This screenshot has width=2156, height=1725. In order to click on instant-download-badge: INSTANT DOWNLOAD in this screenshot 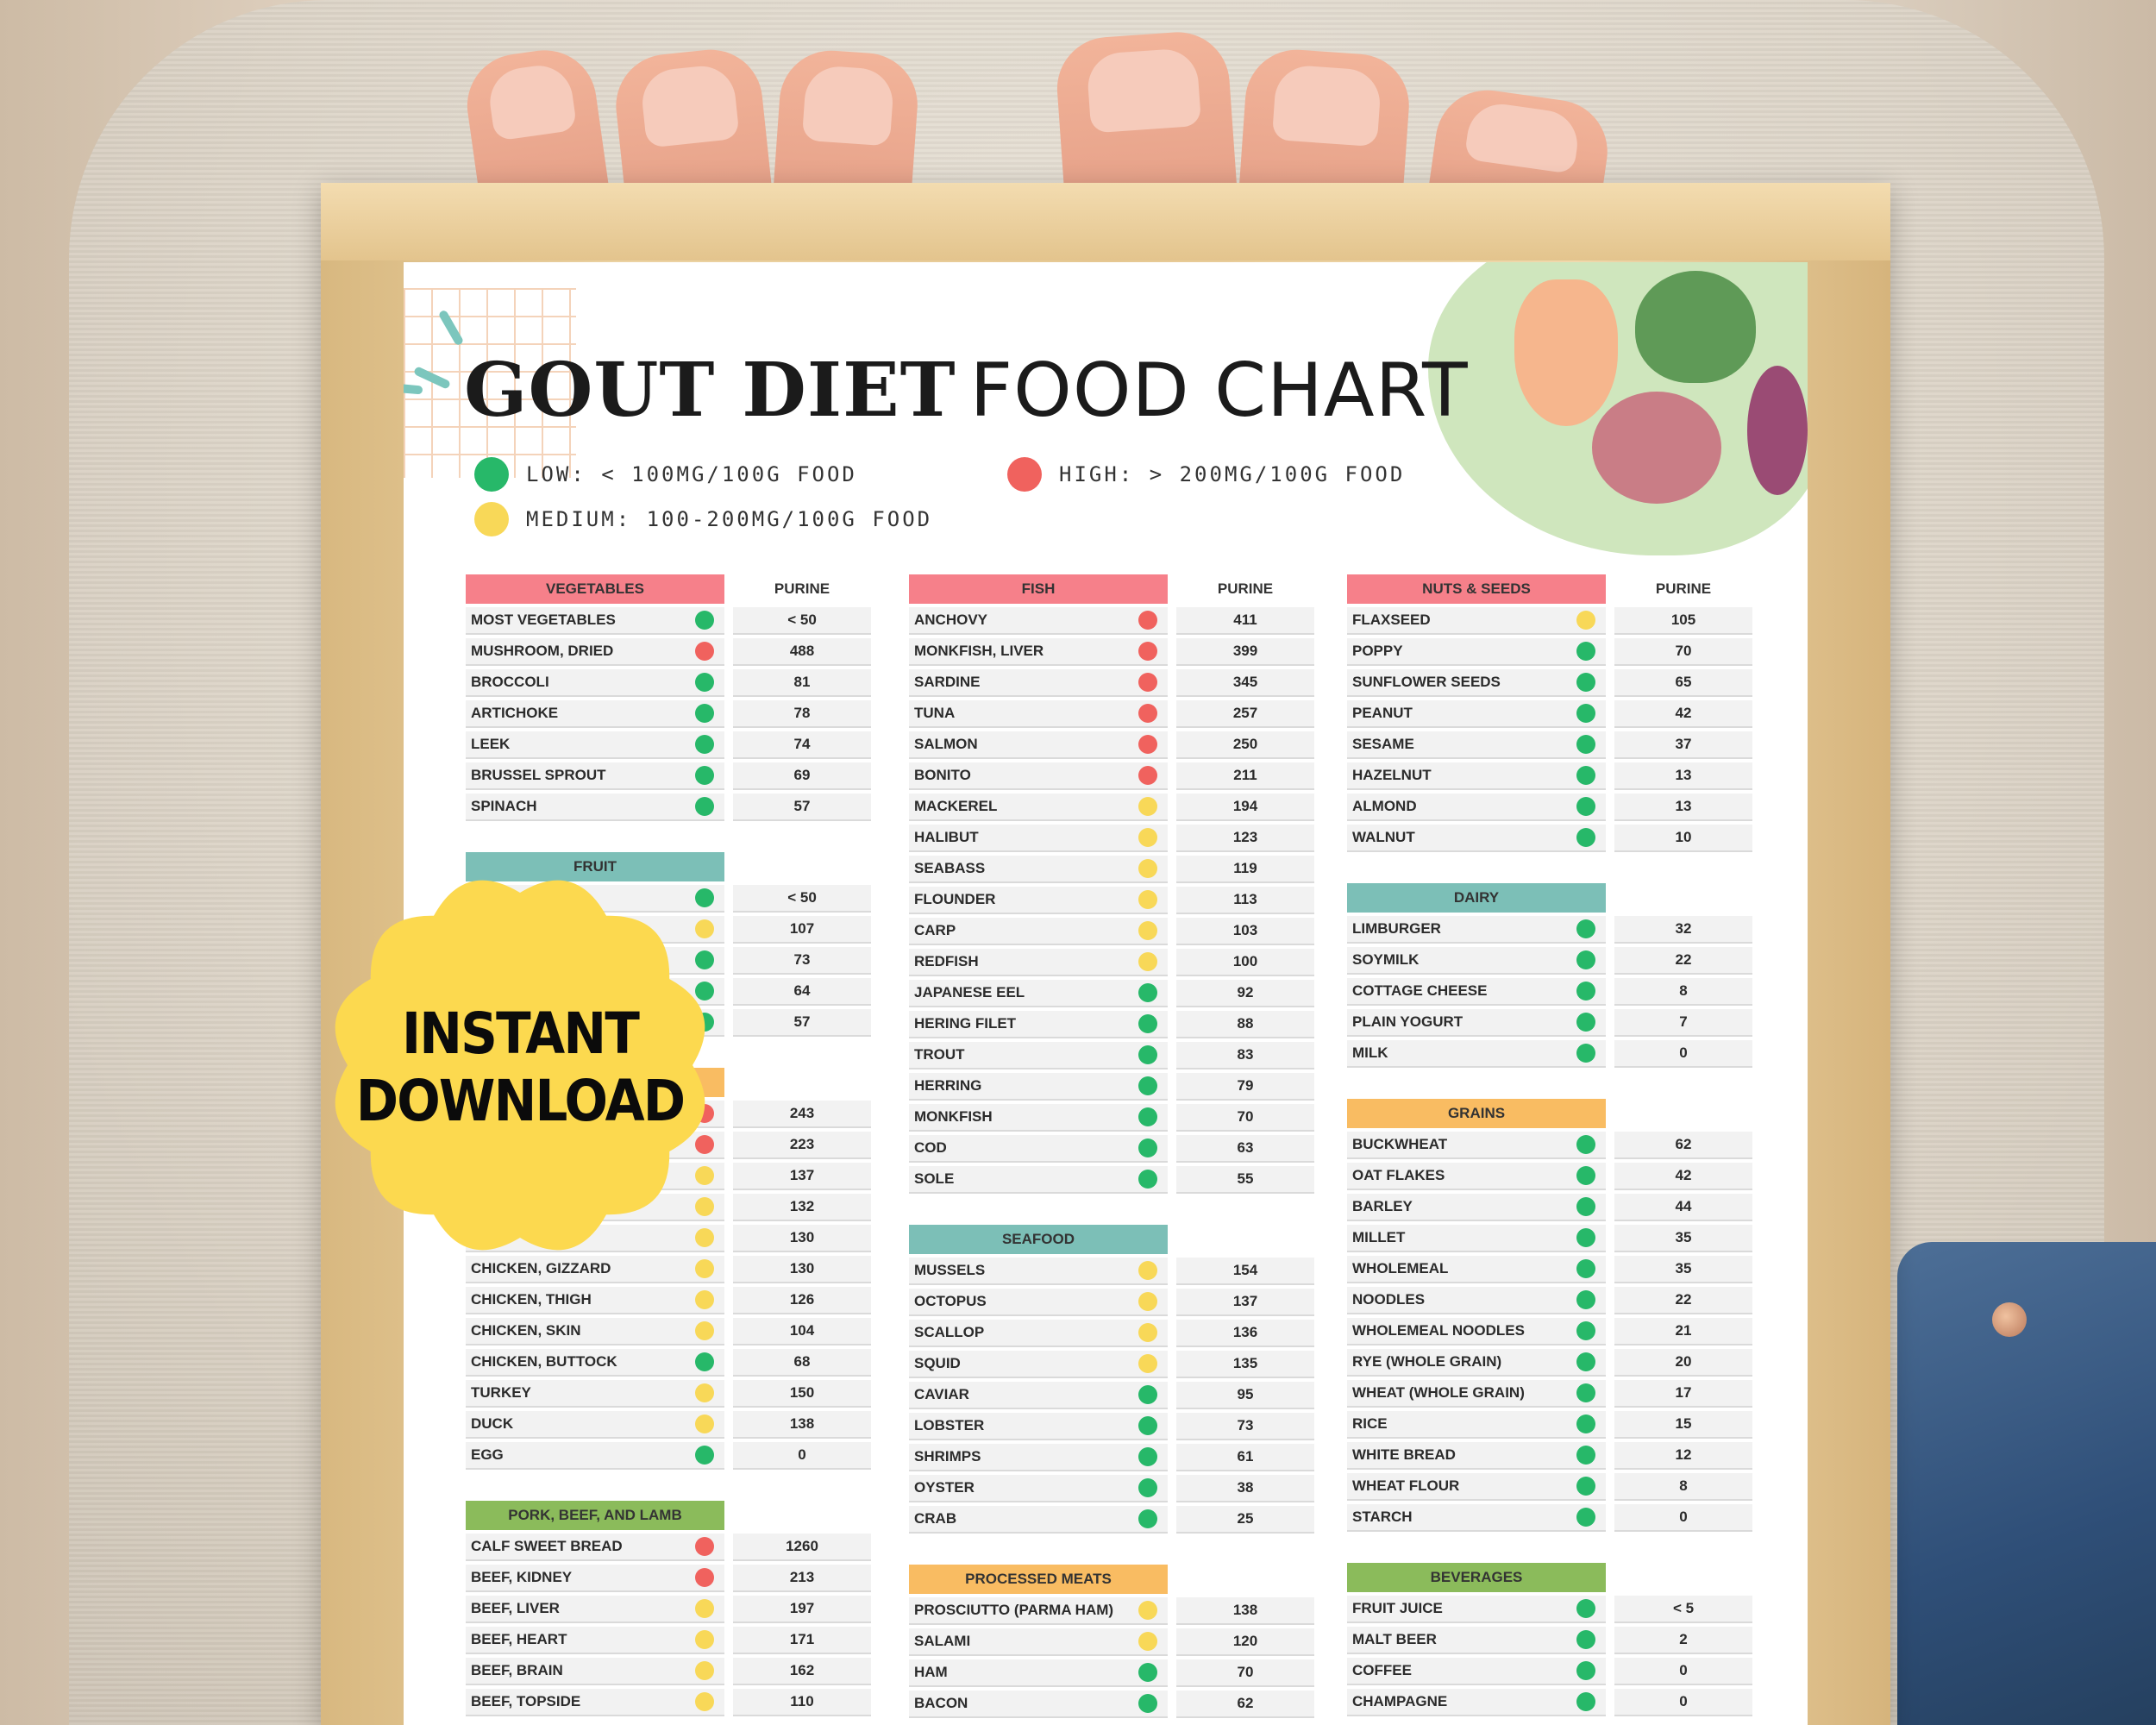, I will do `click(520, 1065)`.